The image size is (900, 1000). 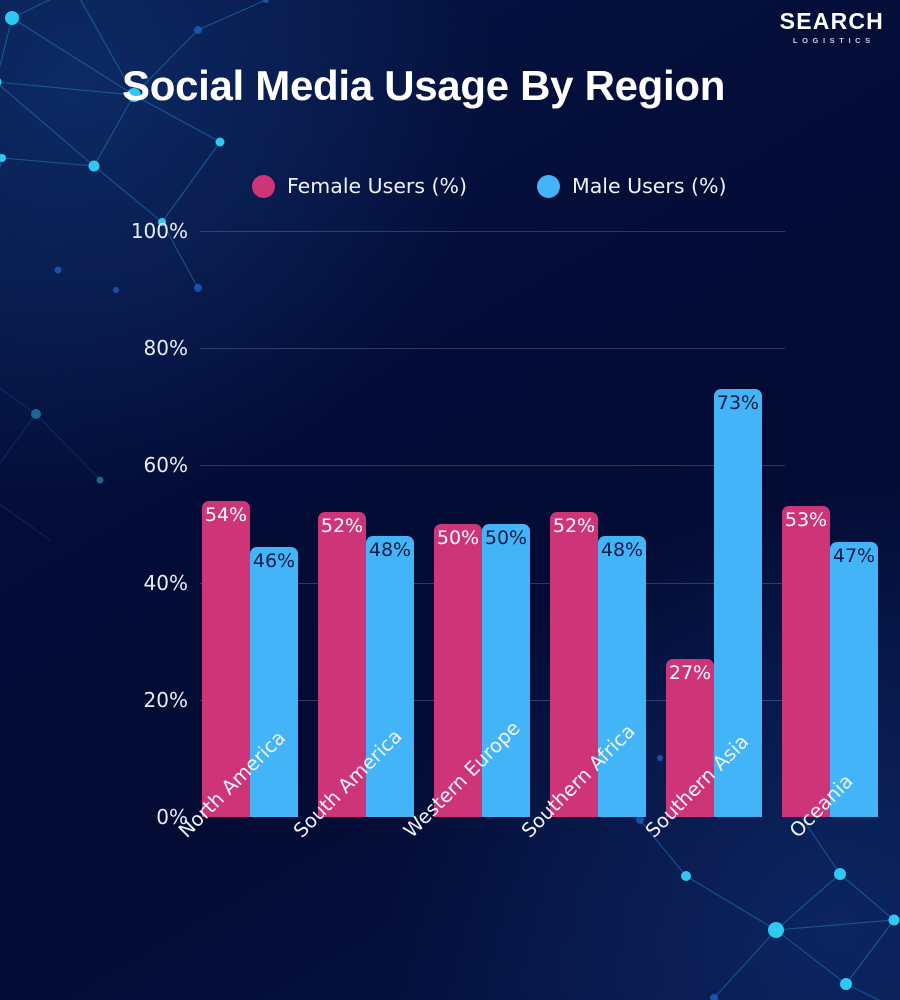 I want to click on brand-logo: SEARCH LOGISTICS, so click(x=832, y=27).